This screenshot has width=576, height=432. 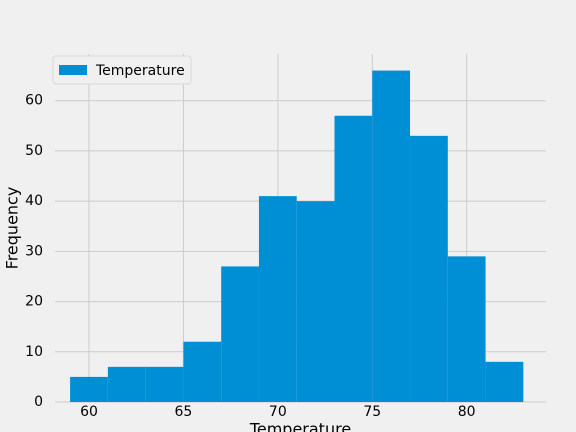 I want to click on y-tick-label: 30, so click(x=34, y=251).